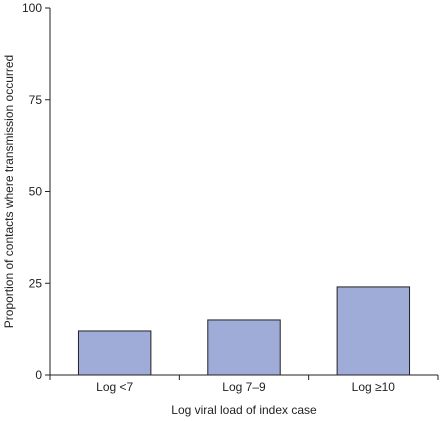 The width and height of the screenshot is (444, 421). Describe the element at coordinates (38, 375) in the screenshot. I see `y-tick-label: 0` at that location.